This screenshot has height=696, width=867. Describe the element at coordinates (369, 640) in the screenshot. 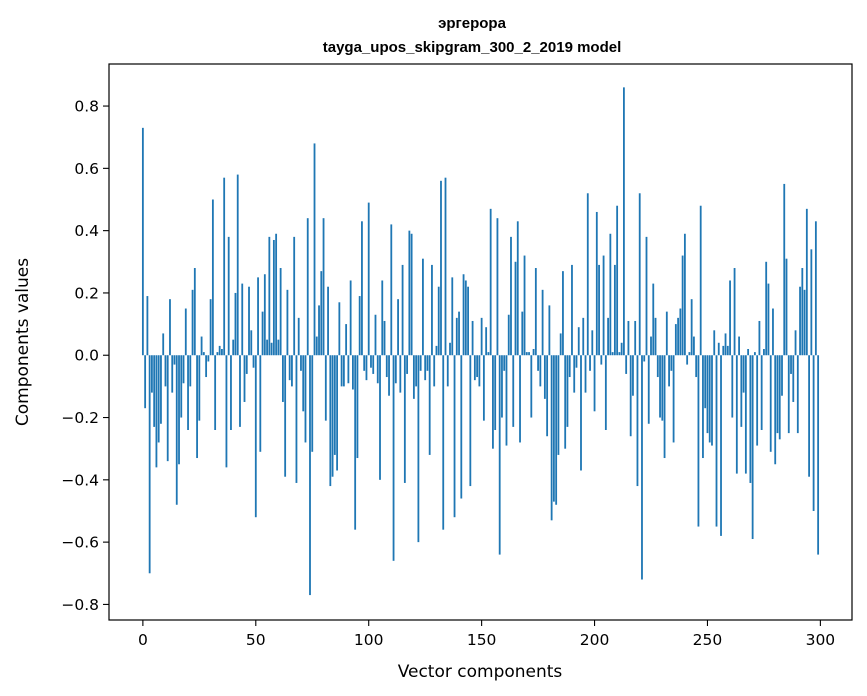

I see `x-tick-label: 100` at that location.